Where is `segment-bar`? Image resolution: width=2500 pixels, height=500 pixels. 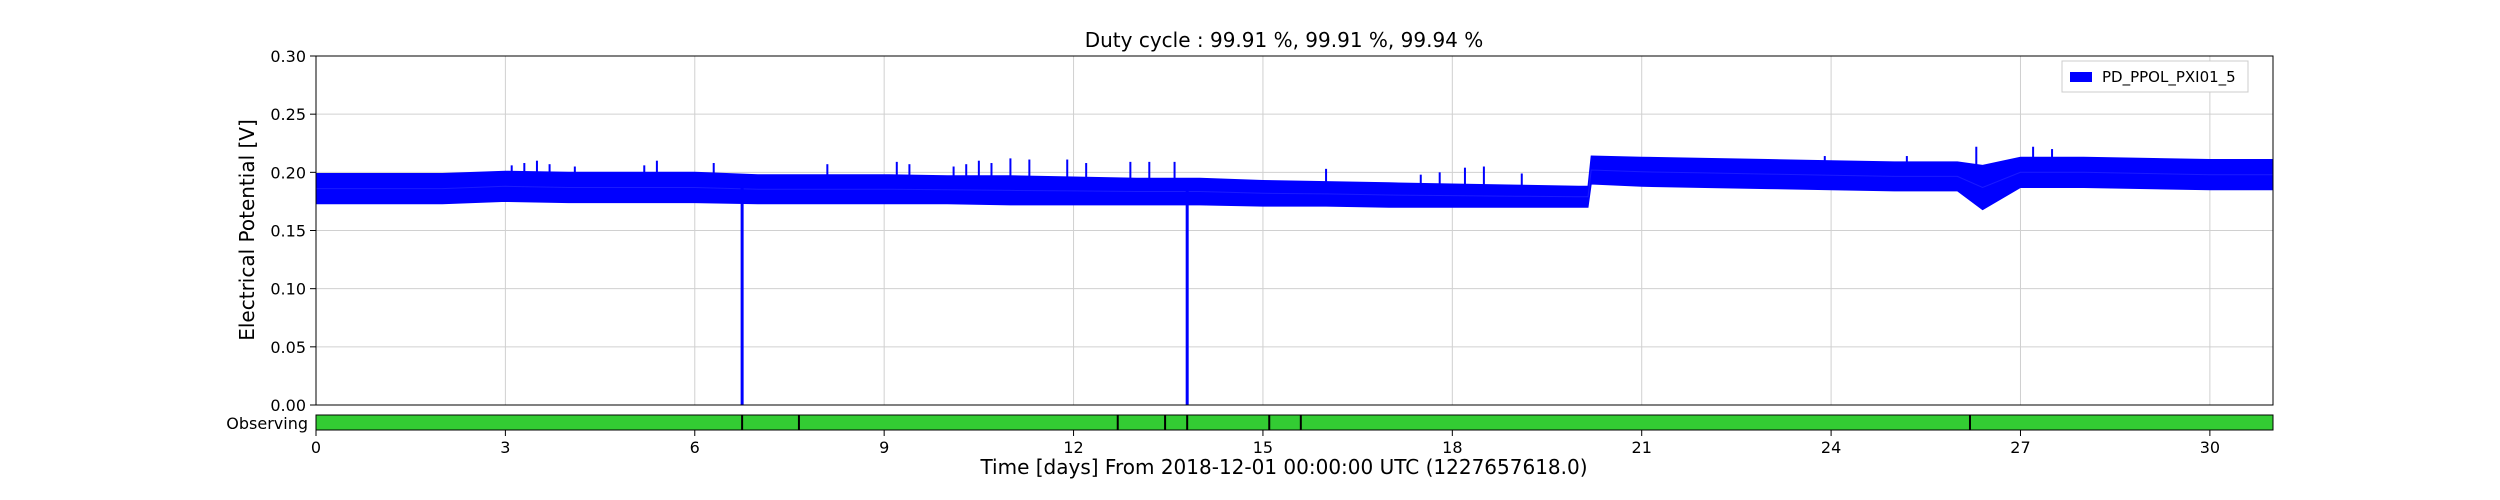
segment-bar is located at coordinates (1294, 422).